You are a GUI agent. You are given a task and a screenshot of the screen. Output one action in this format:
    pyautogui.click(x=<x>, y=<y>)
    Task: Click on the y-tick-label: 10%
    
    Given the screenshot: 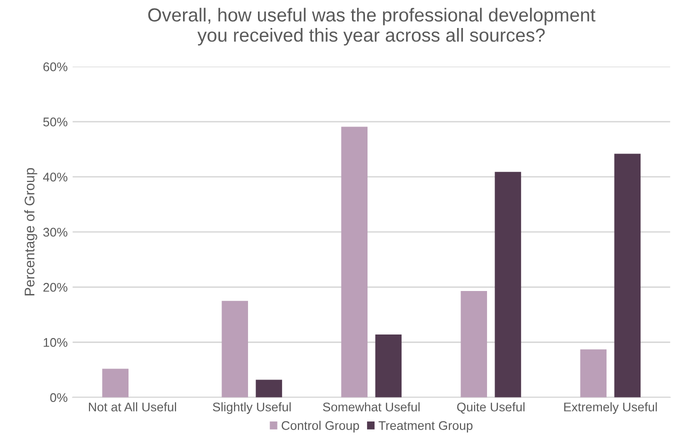 What is the action you would take?
    pyautogui.click(x=56, y=342)
    